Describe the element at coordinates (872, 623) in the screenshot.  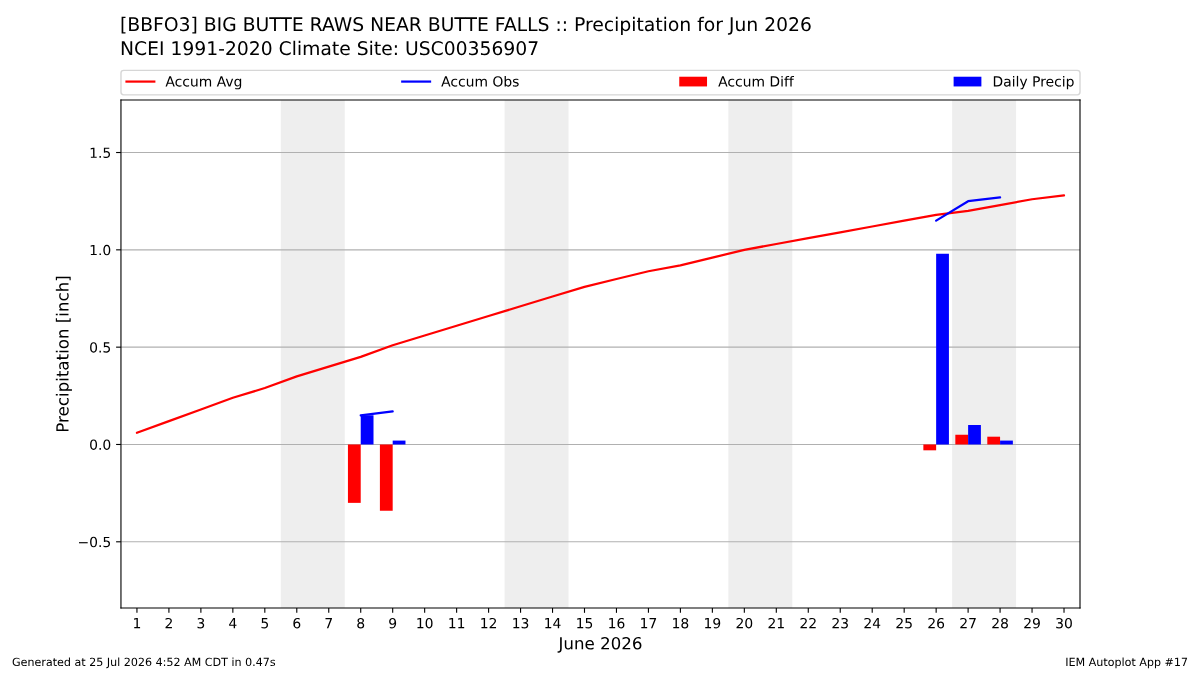
I see `x-tick-label: 24` at that location.